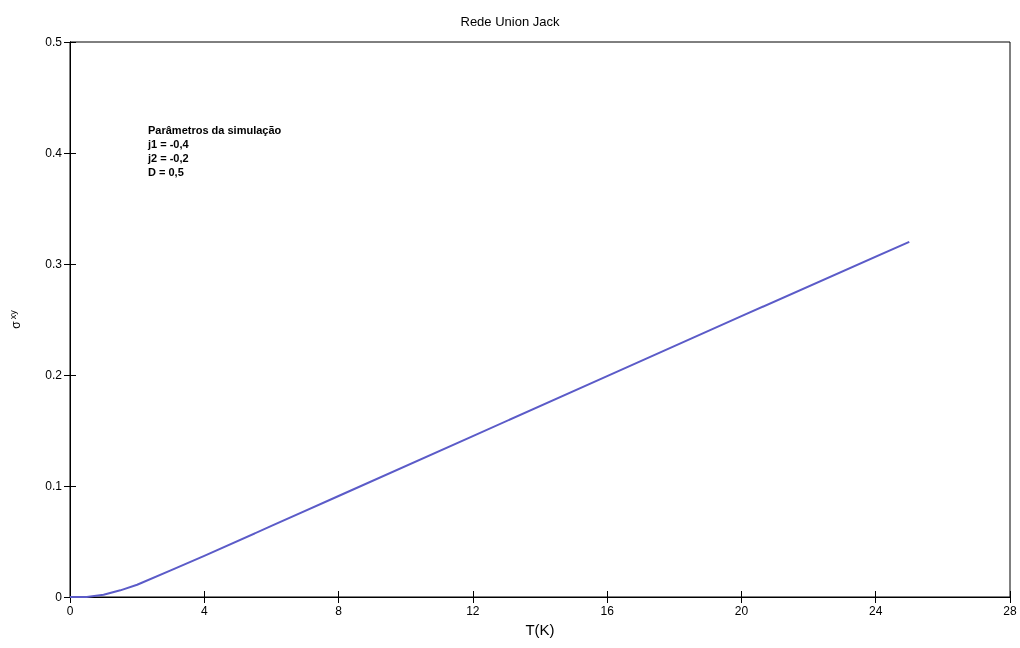  I want to click on annotation: j1 = -0,4, so click(168, 143).